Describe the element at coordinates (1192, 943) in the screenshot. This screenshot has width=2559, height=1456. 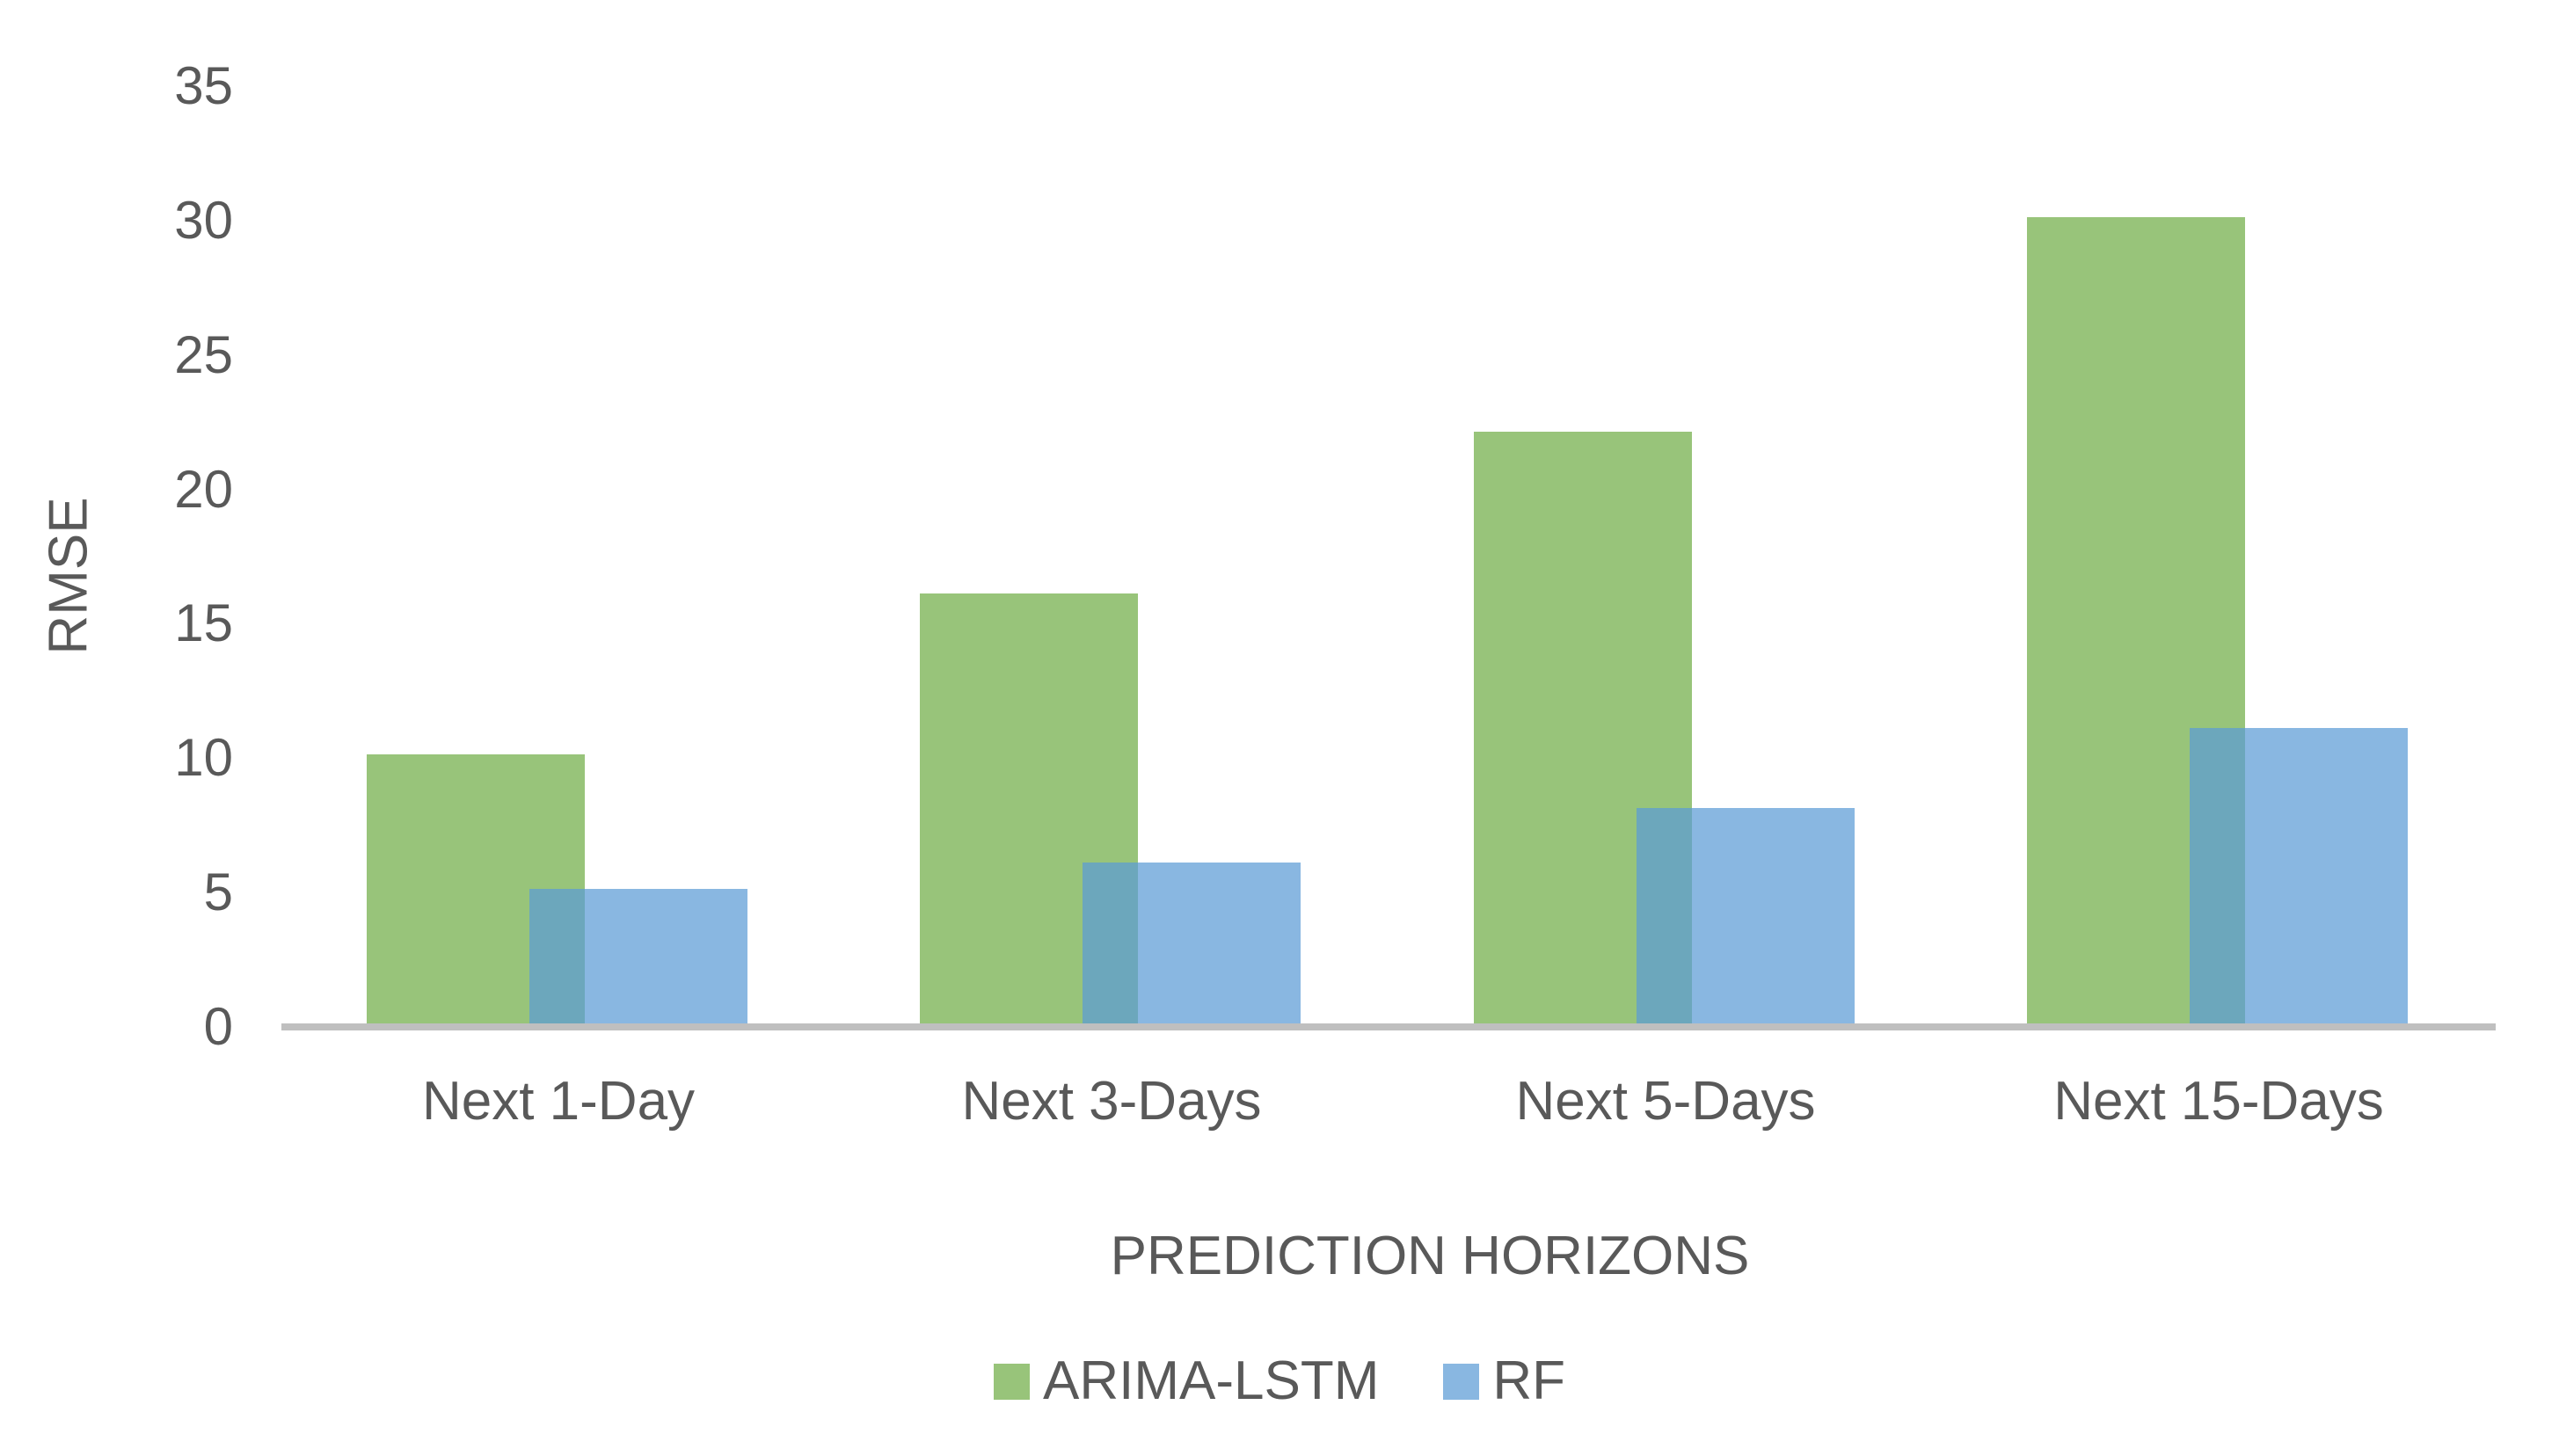
I see `bar-rf-next-3-days` at that location.